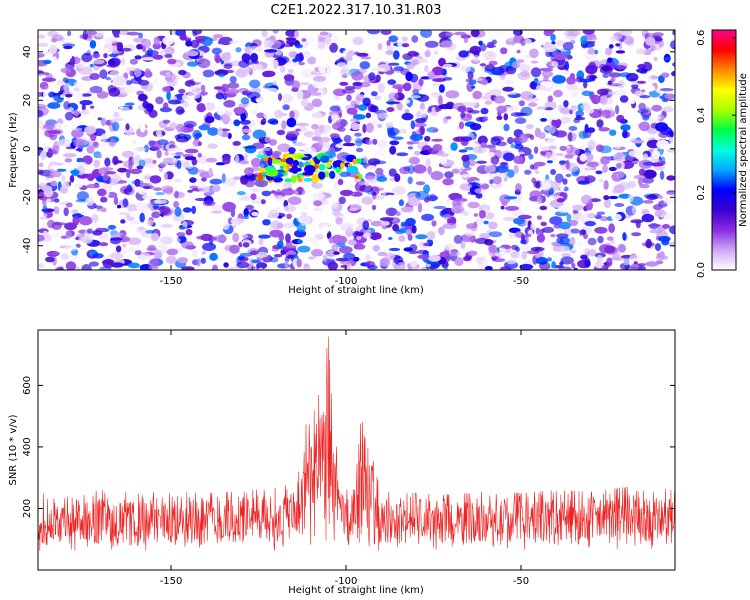 The height and width of the screenshot is (600, 750). What do you see at coordinates (701, 115) in the screenshot?
I see `colorbar-tick-label: 0.4` at bounding box center [701, 115].